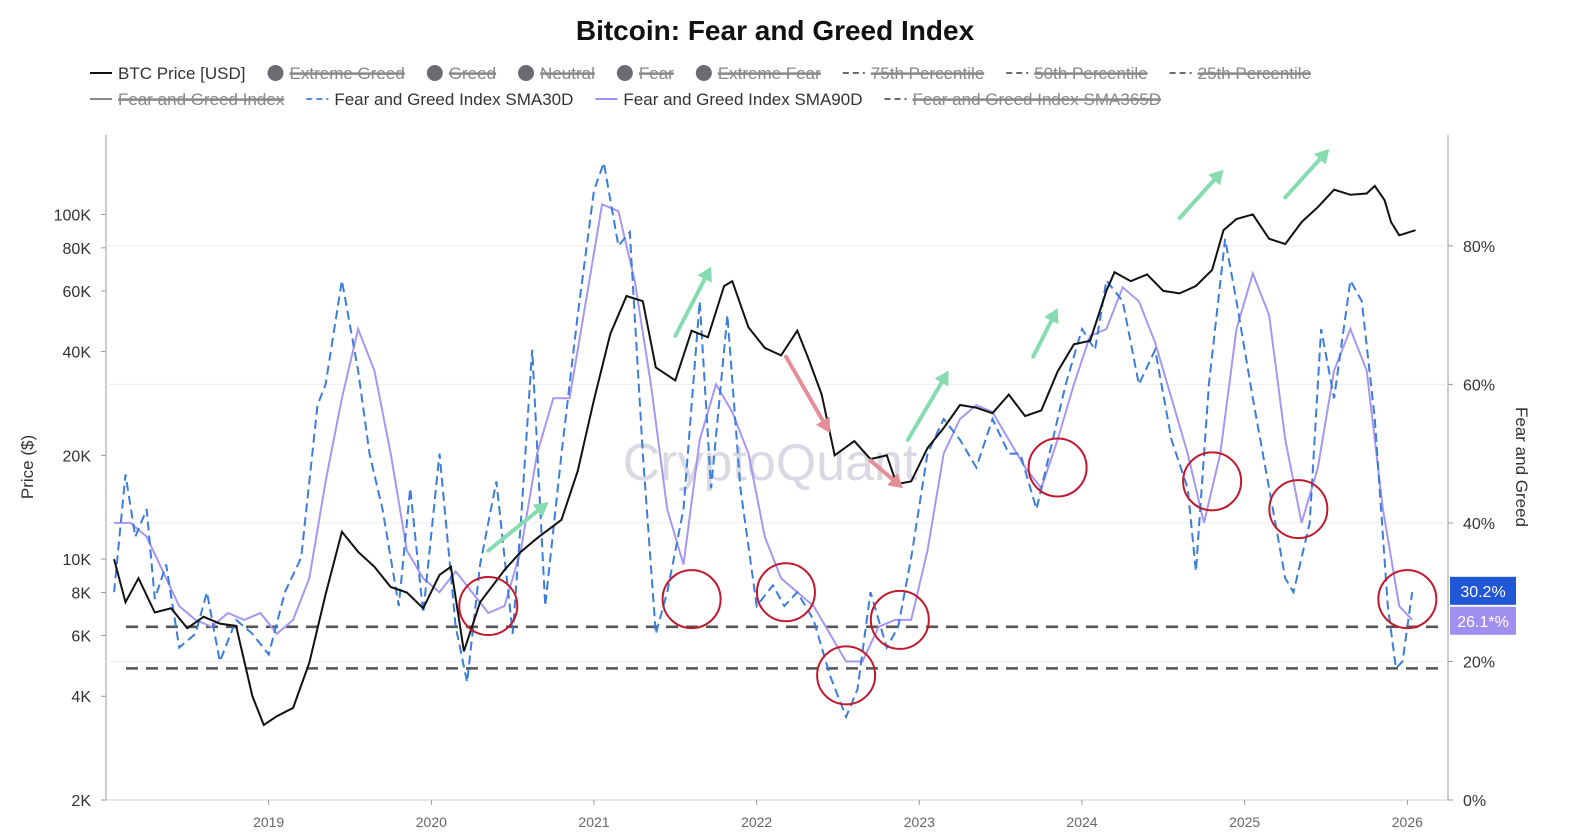  What do you see at coordinates (81, 801) in the screenshot?
I see `left-tick-label: 2K` at bounding box center [81, 801].